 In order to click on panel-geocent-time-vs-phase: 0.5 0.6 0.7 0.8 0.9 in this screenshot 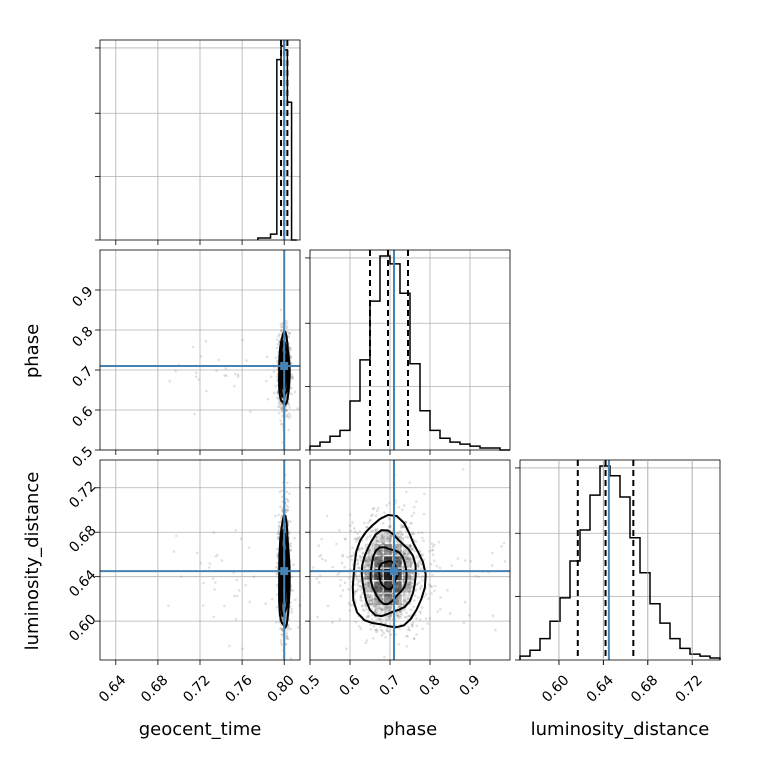, I will do `click(185, 360)`.